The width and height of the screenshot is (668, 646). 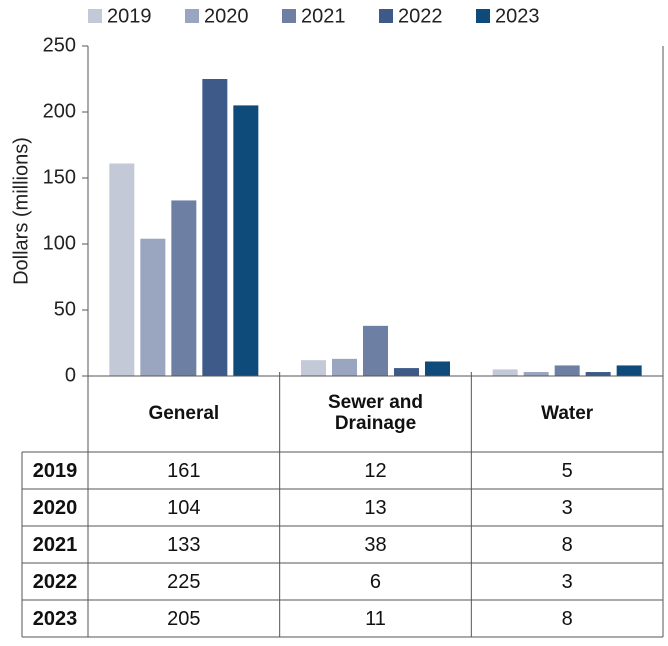 What do you see at coordinates (323, 16) in the screenshot?
I see `legend-label: 2021` at bounding box center [323, 16].